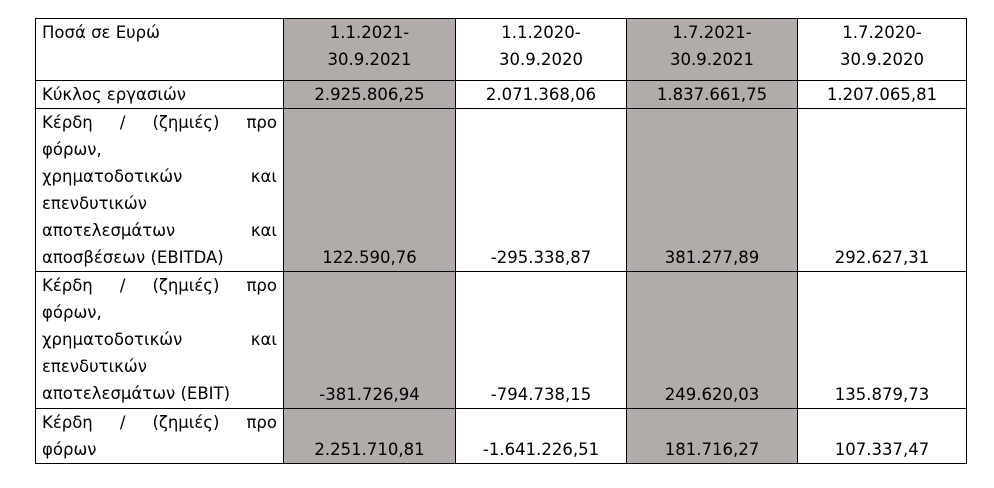 The image size is (994, 488). I want to click on value-cell: 2.071.368,06, so click(541, 94).